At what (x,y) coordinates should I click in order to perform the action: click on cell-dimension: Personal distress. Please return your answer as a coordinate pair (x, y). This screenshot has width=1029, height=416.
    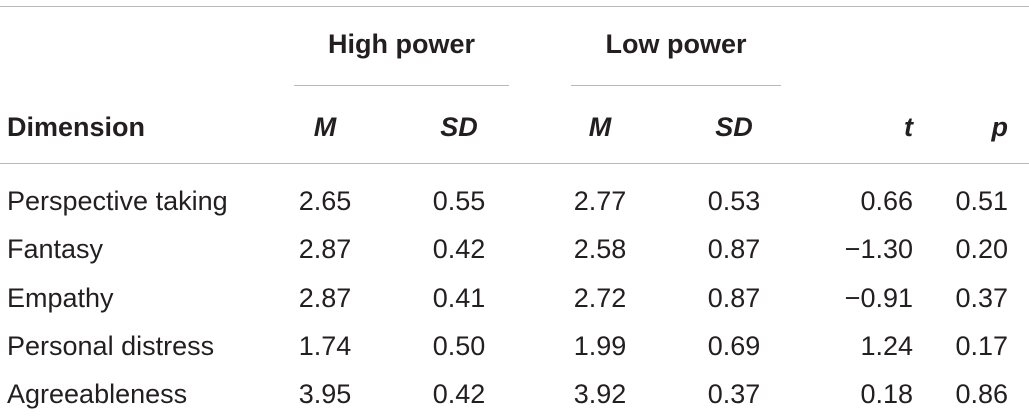
    Looking at the image, I should click on (111, 346).